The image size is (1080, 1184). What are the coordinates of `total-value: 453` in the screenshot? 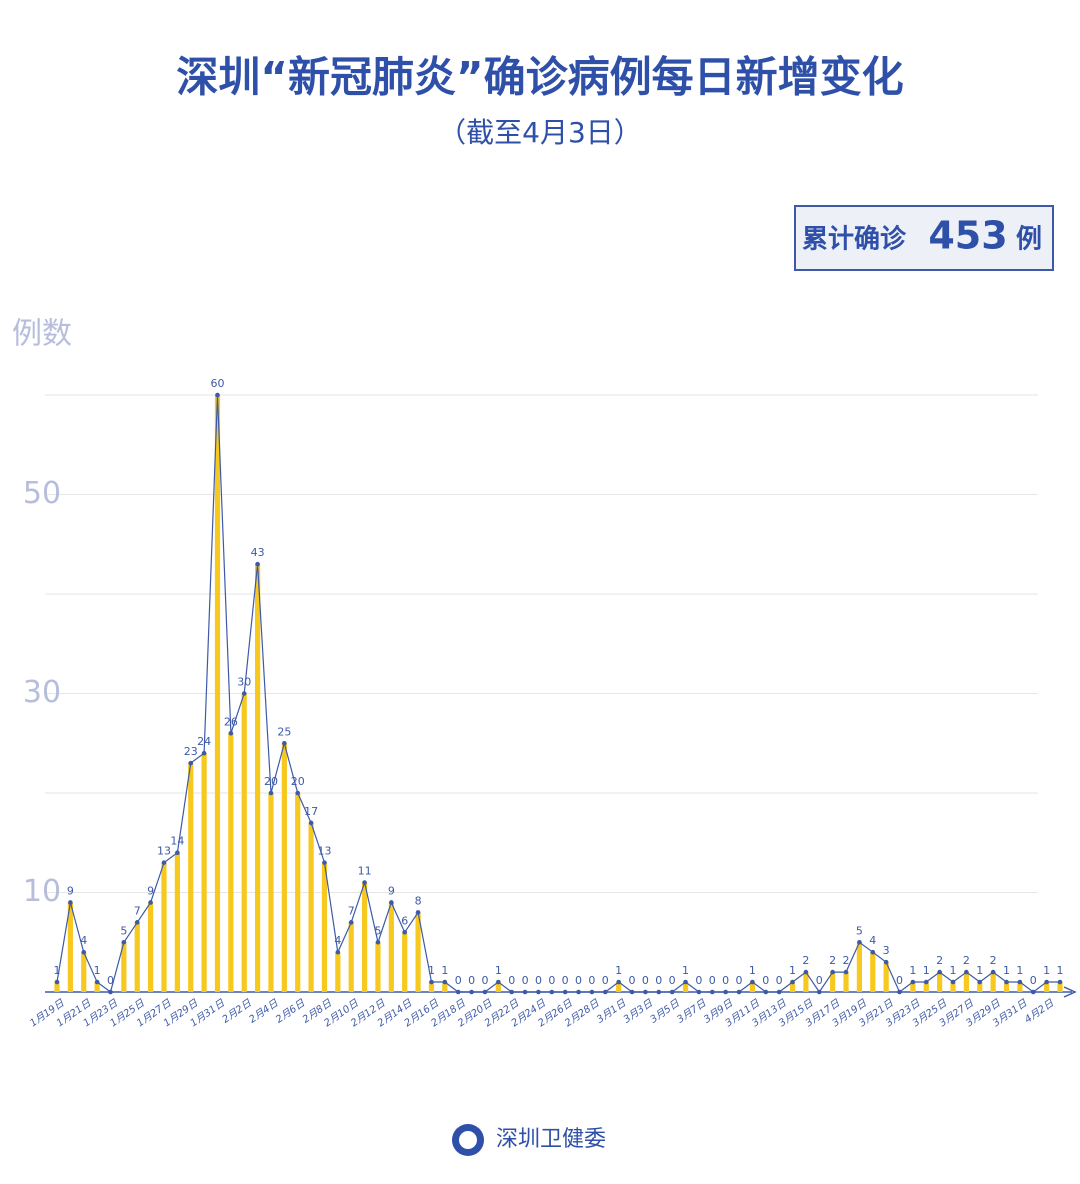 It's located at (967, 236).